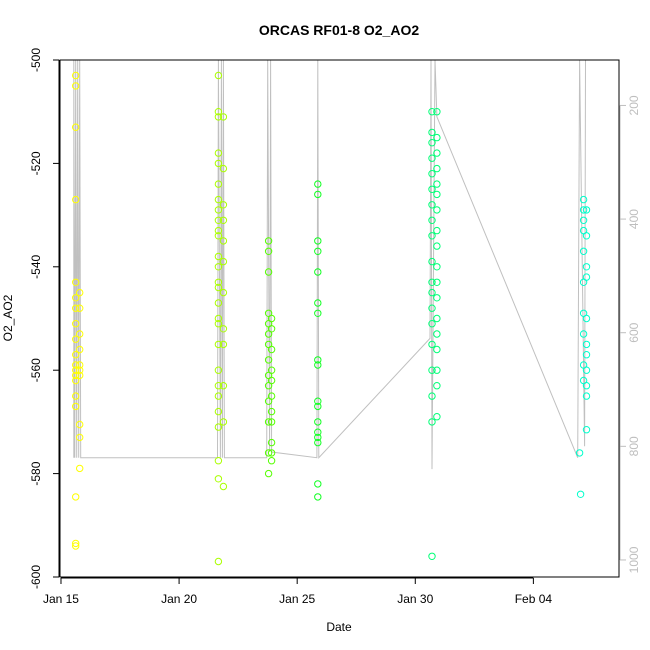 This screenshot has width=650, height=650. I want to click on y-axis-label: O2_AO2, so click(8, 317).